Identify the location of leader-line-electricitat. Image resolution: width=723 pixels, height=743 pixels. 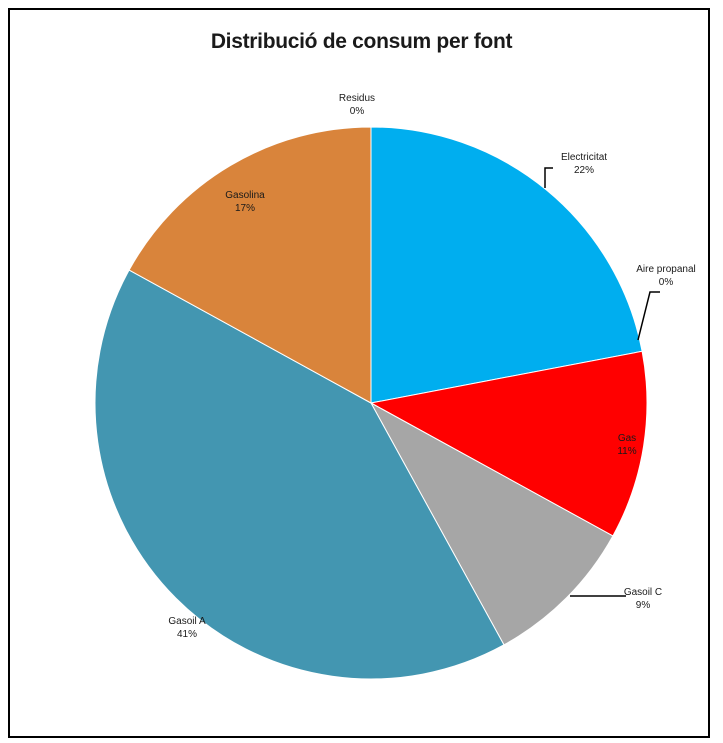
(548, 177).